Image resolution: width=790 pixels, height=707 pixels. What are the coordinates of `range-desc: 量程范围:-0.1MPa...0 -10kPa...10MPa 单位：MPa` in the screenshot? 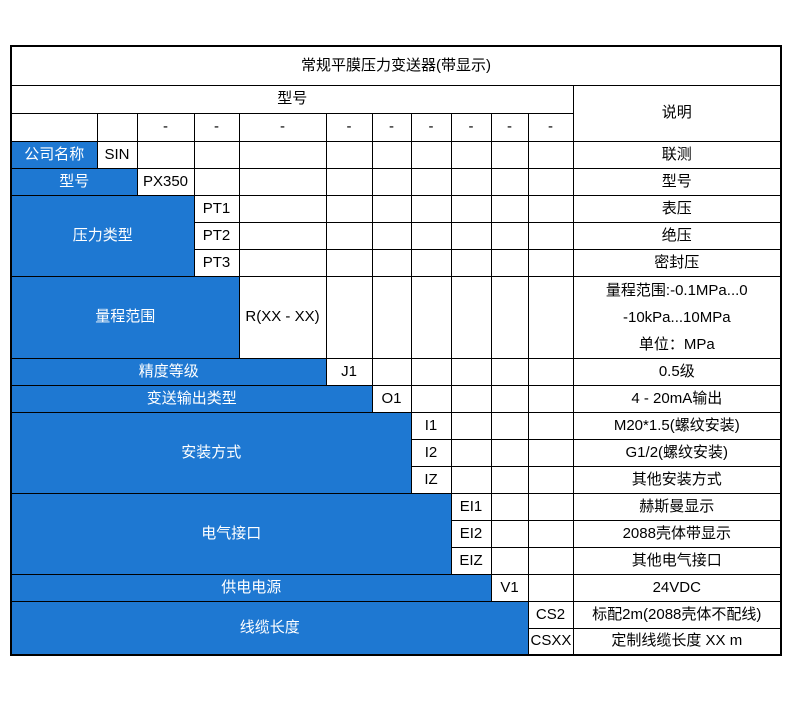 It's located at (677, 317).